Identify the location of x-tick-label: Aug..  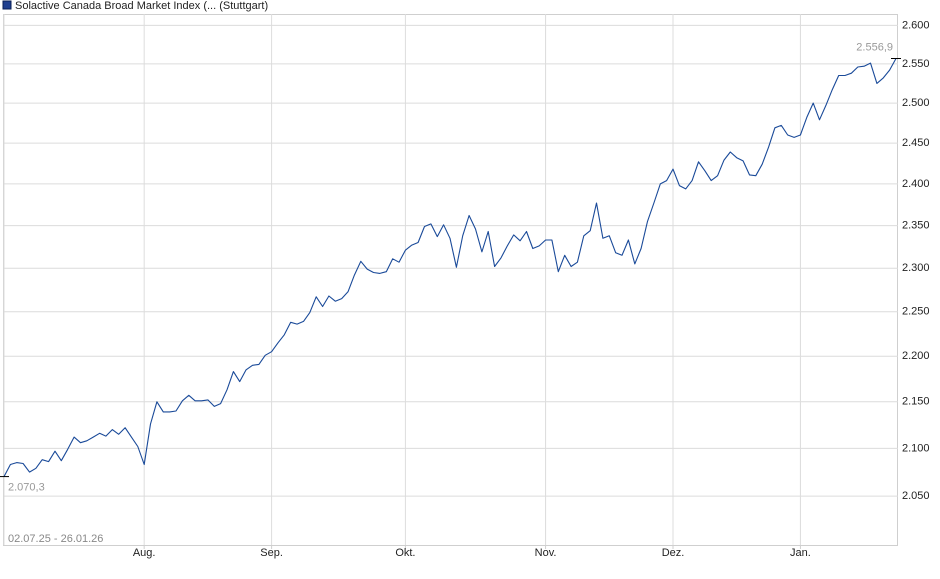
(144, 553).